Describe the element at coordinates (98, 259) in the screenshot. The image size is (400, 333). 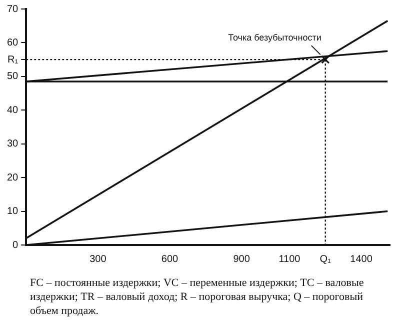
I see `x-tick-label: 300` at that location.